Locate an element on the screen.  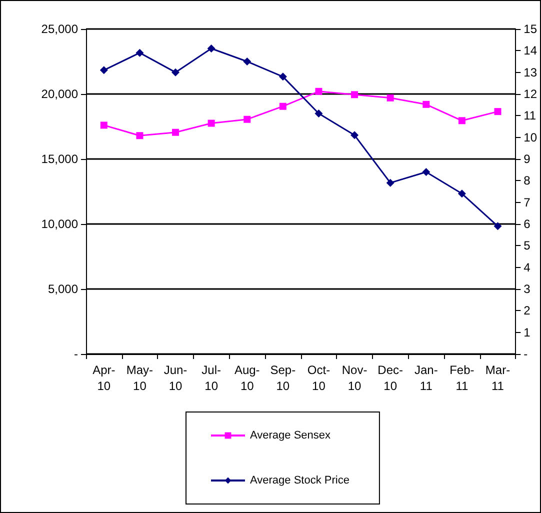
y2-tick-label: 13 is located at coordinates (531, 72).